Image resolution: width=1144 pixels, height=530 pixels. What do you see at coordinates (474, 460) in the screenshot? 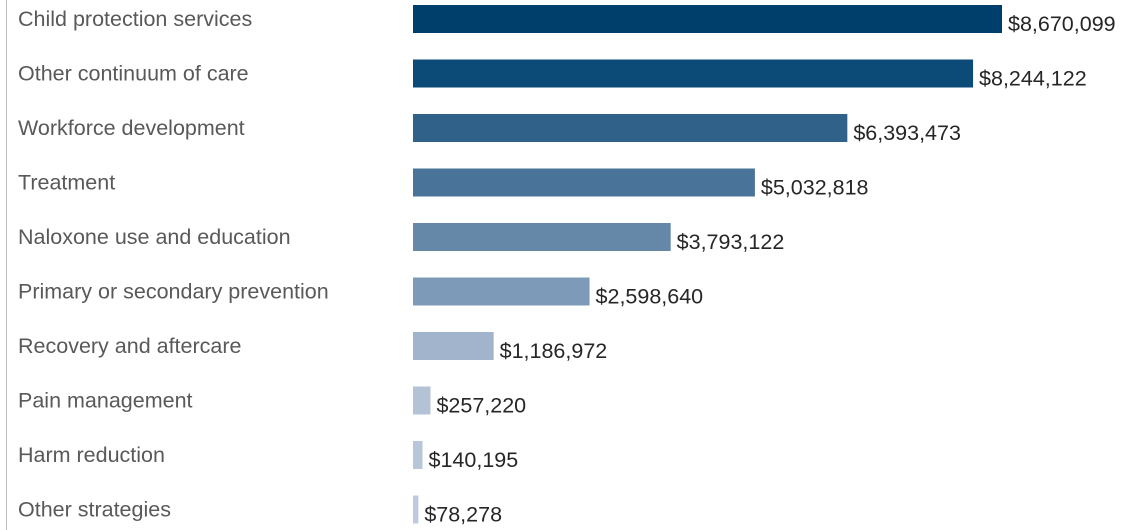
I see `value-label: $140,195` at bounding box center [474, 460].